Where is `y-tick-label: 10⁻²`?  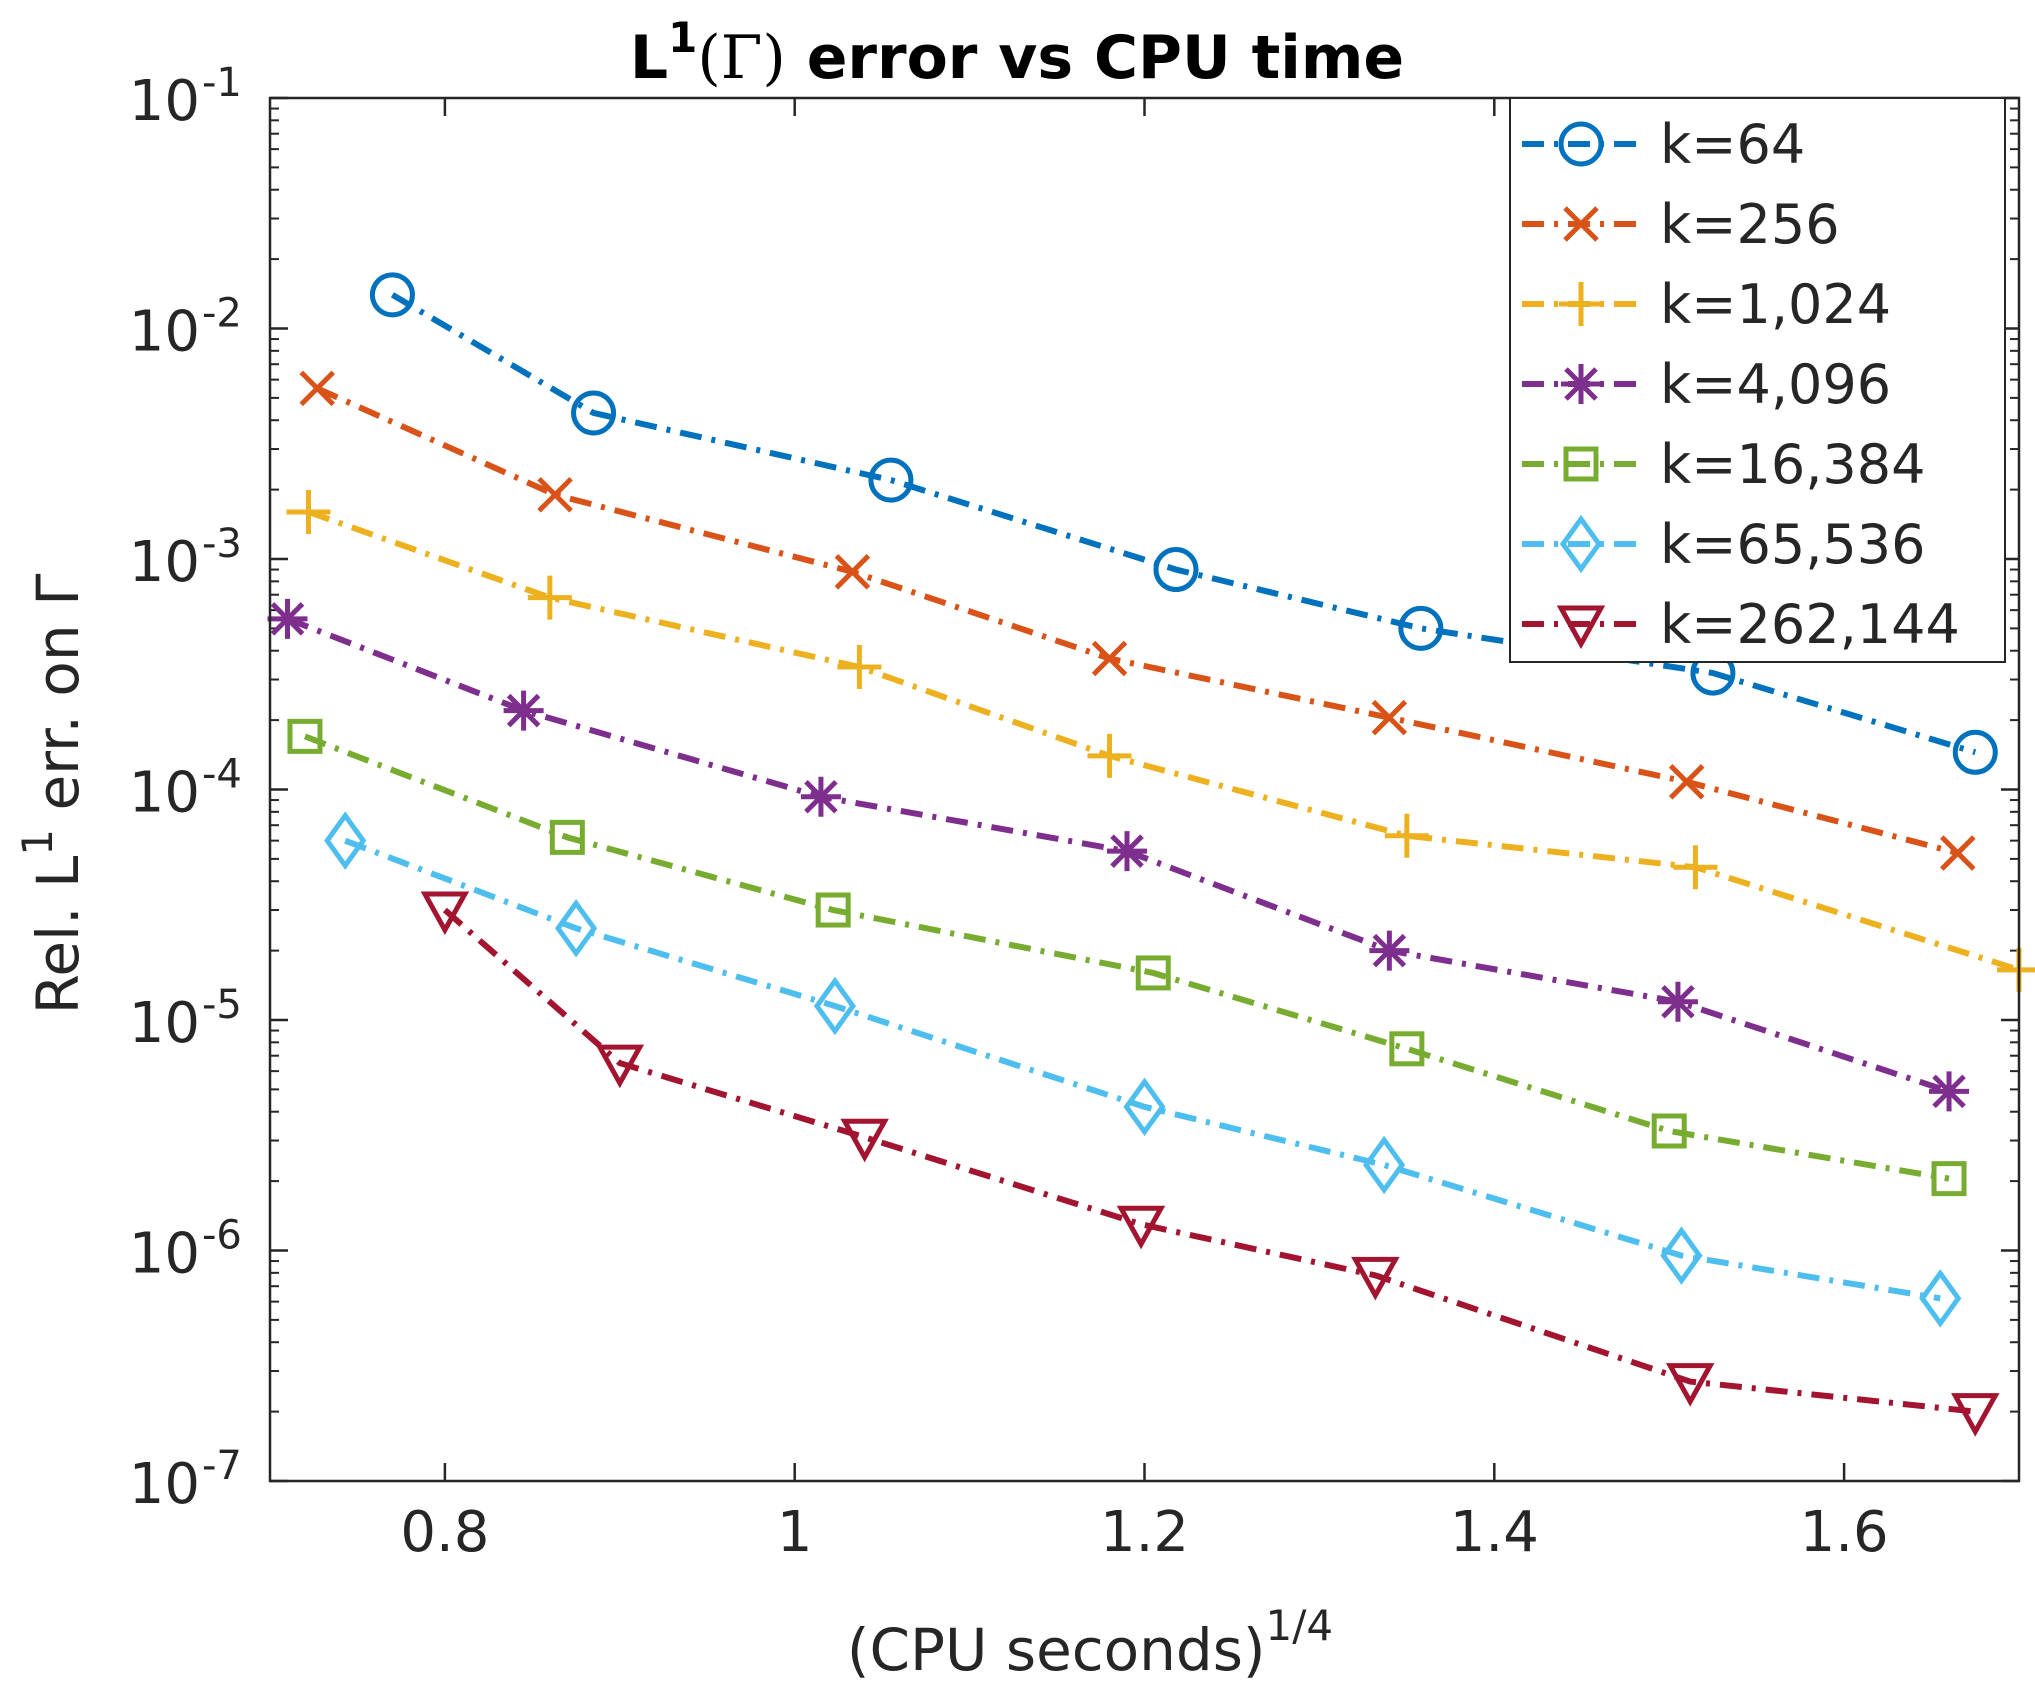
y-tick-label: 10⁻² is located at coordinates (185, 328).